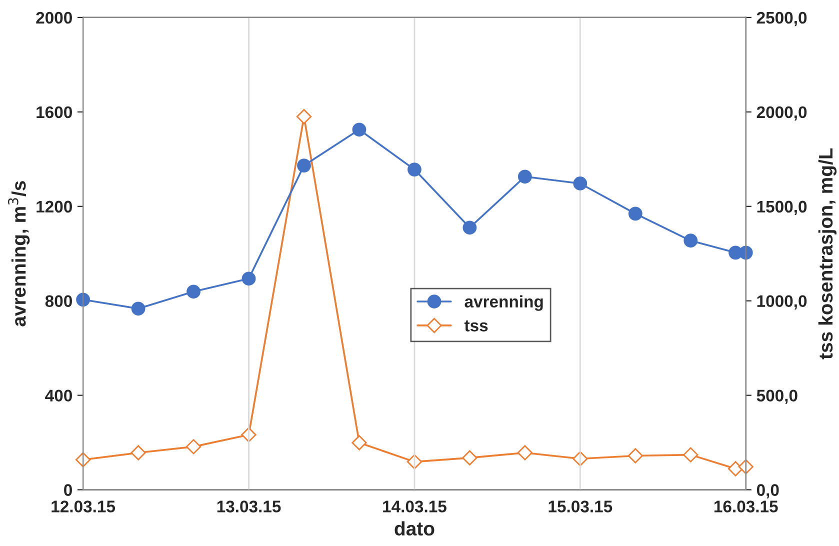 The height and width of the screenshot is (546, 839). I want to click on y2-tick-label: 1000,0, so click(782, 302).